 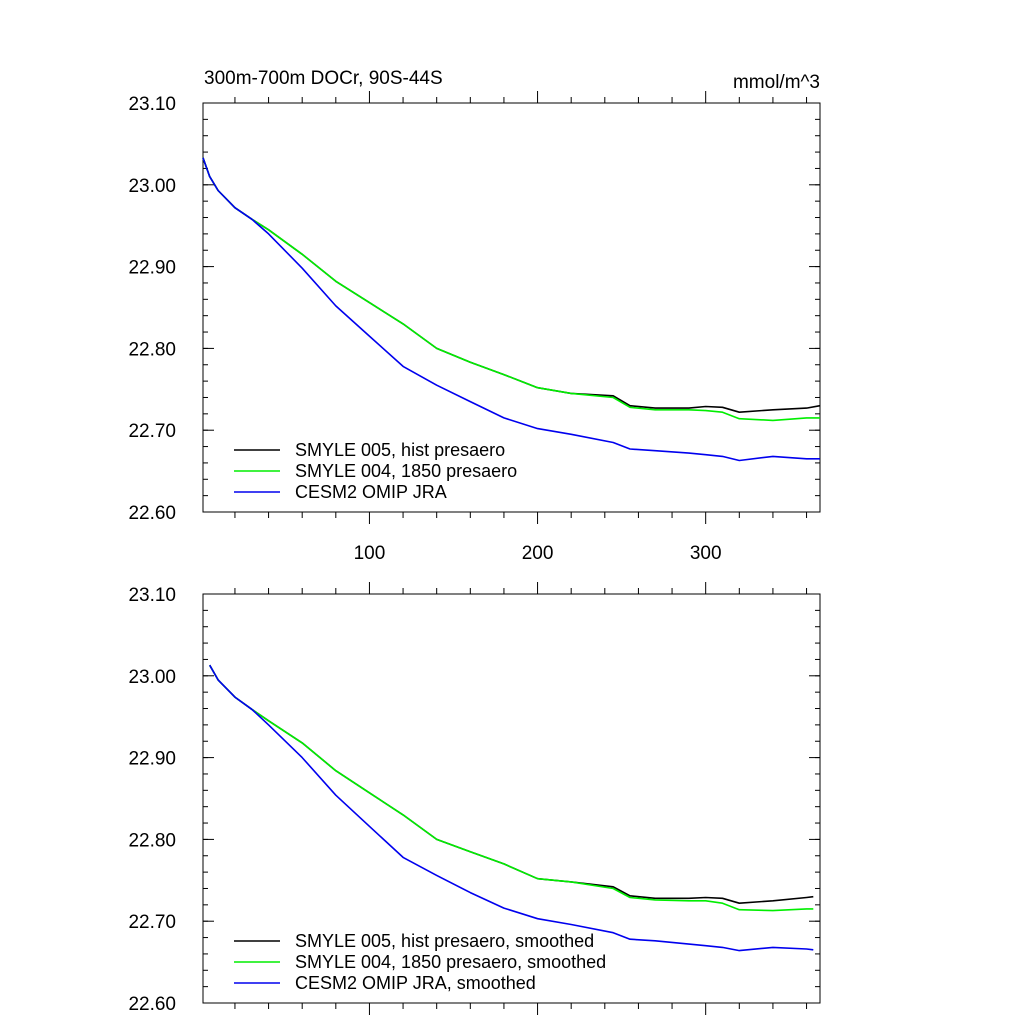 I want to click on legend-label-2: SMYLE 004, 1850 presaero, smoothed, so click(x=450, y=962).